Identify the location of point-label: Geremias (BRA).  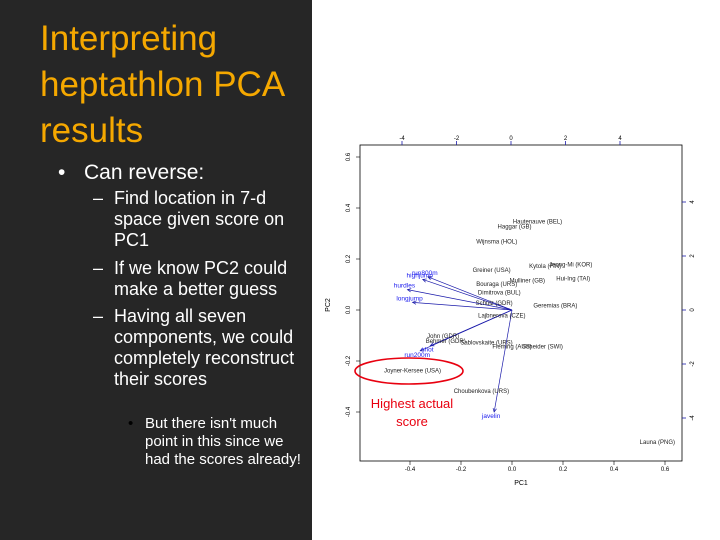
(555, 306).